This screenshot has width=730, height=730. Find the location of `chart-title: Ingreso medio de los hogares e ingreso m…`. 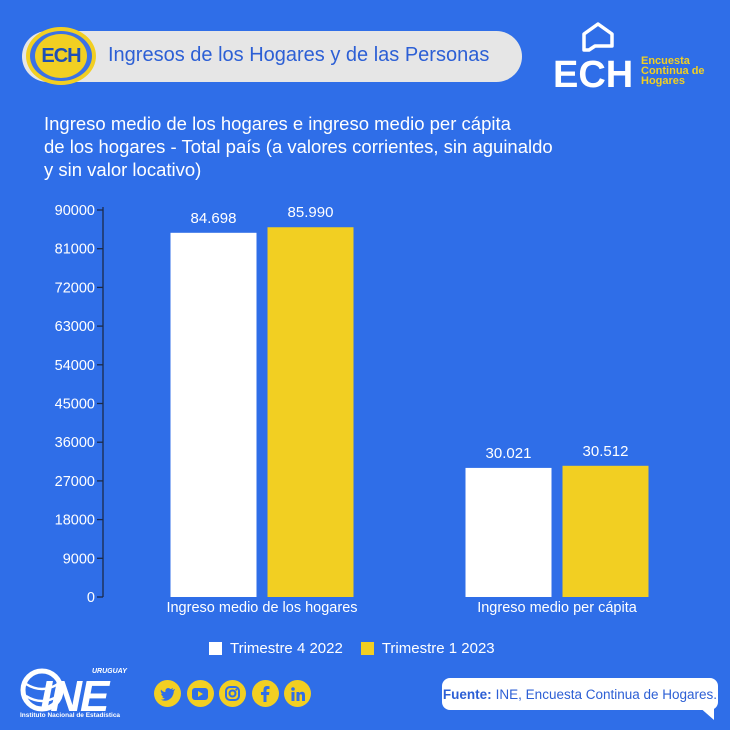

chart-title: Ingreso medio de los hogares e ingreso m… is located at coordinates (344, 146).